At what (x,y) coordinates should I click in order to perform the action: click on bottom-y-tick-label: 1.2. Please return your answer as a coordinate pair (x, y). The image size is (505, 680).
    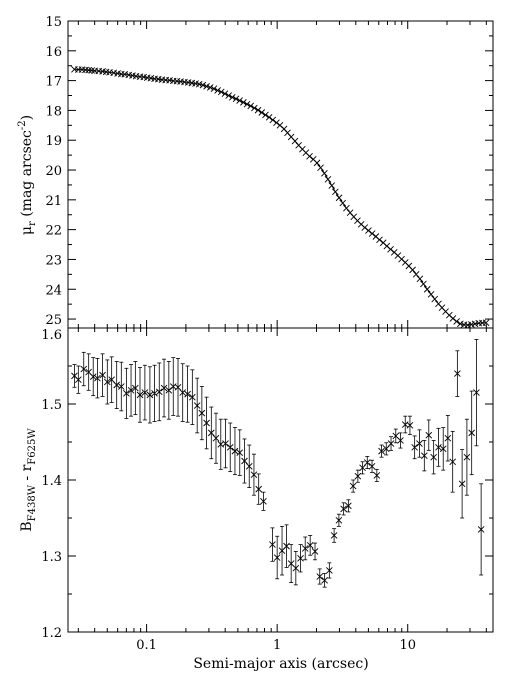
    Looking at the image, I should click on (51, 633).